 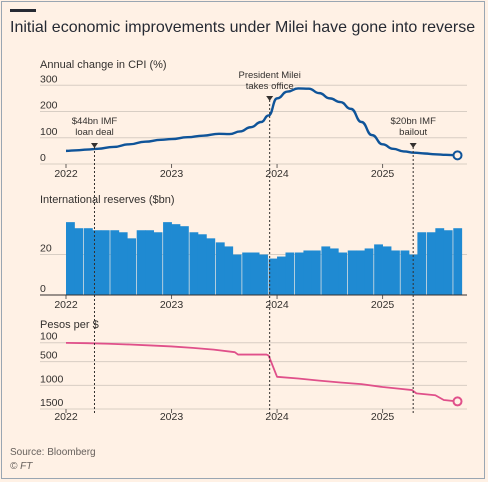 I want to click on pesos-latest-point, so click(x=457, y=401).